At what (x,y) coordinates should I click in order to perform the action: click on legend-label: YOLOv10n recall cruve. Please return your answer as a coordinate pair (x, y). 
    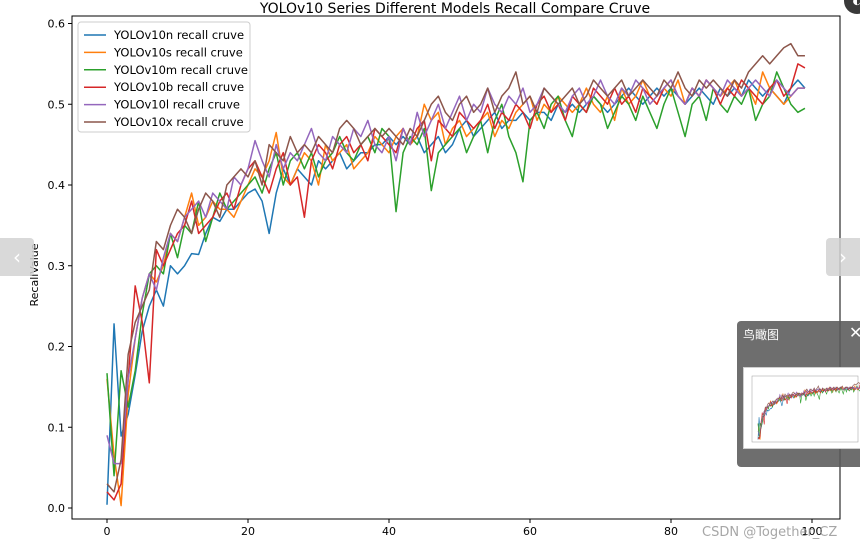
    Looking at the image, I should click on (178, 35).